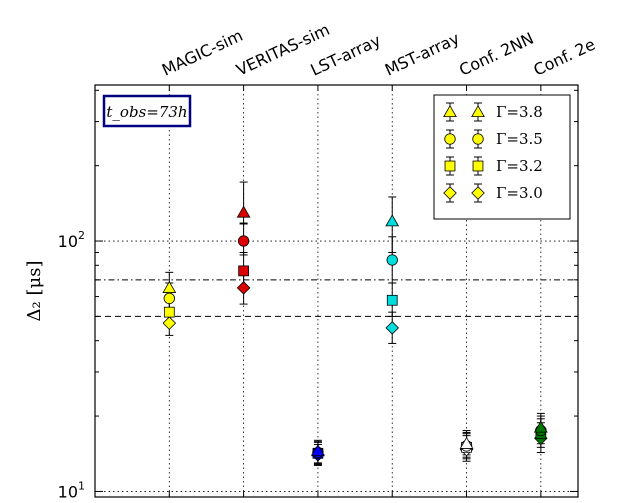 The height and width of the screenshot is (503, 644). What do you see at coordinates (565, 57) in the screenshot?
I see `category-label: Conf. 2e` at bounding box center [565, 57].